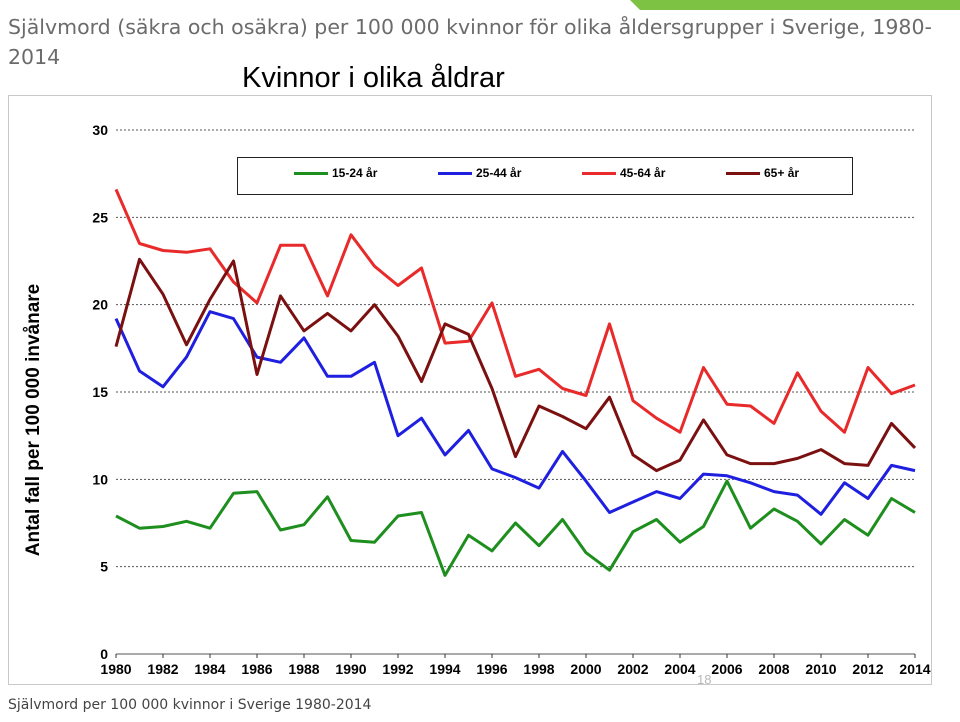 The height and width of the screenshot is (722, 960). Describe the element at coordinates (104, 654) in the screenshot. I see `y-tick-label: 0` at that location.